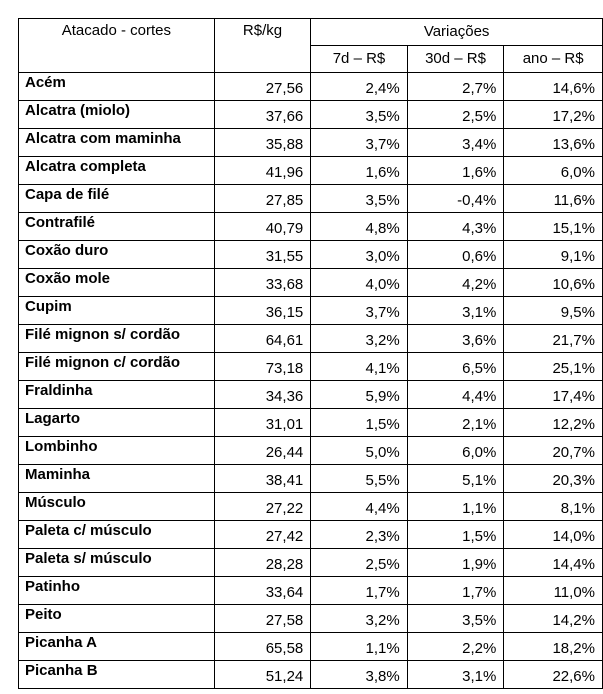 This screenshot has width=603, height=694. I want to click on var-30d-cell: 2,2%, so click(455, 646).